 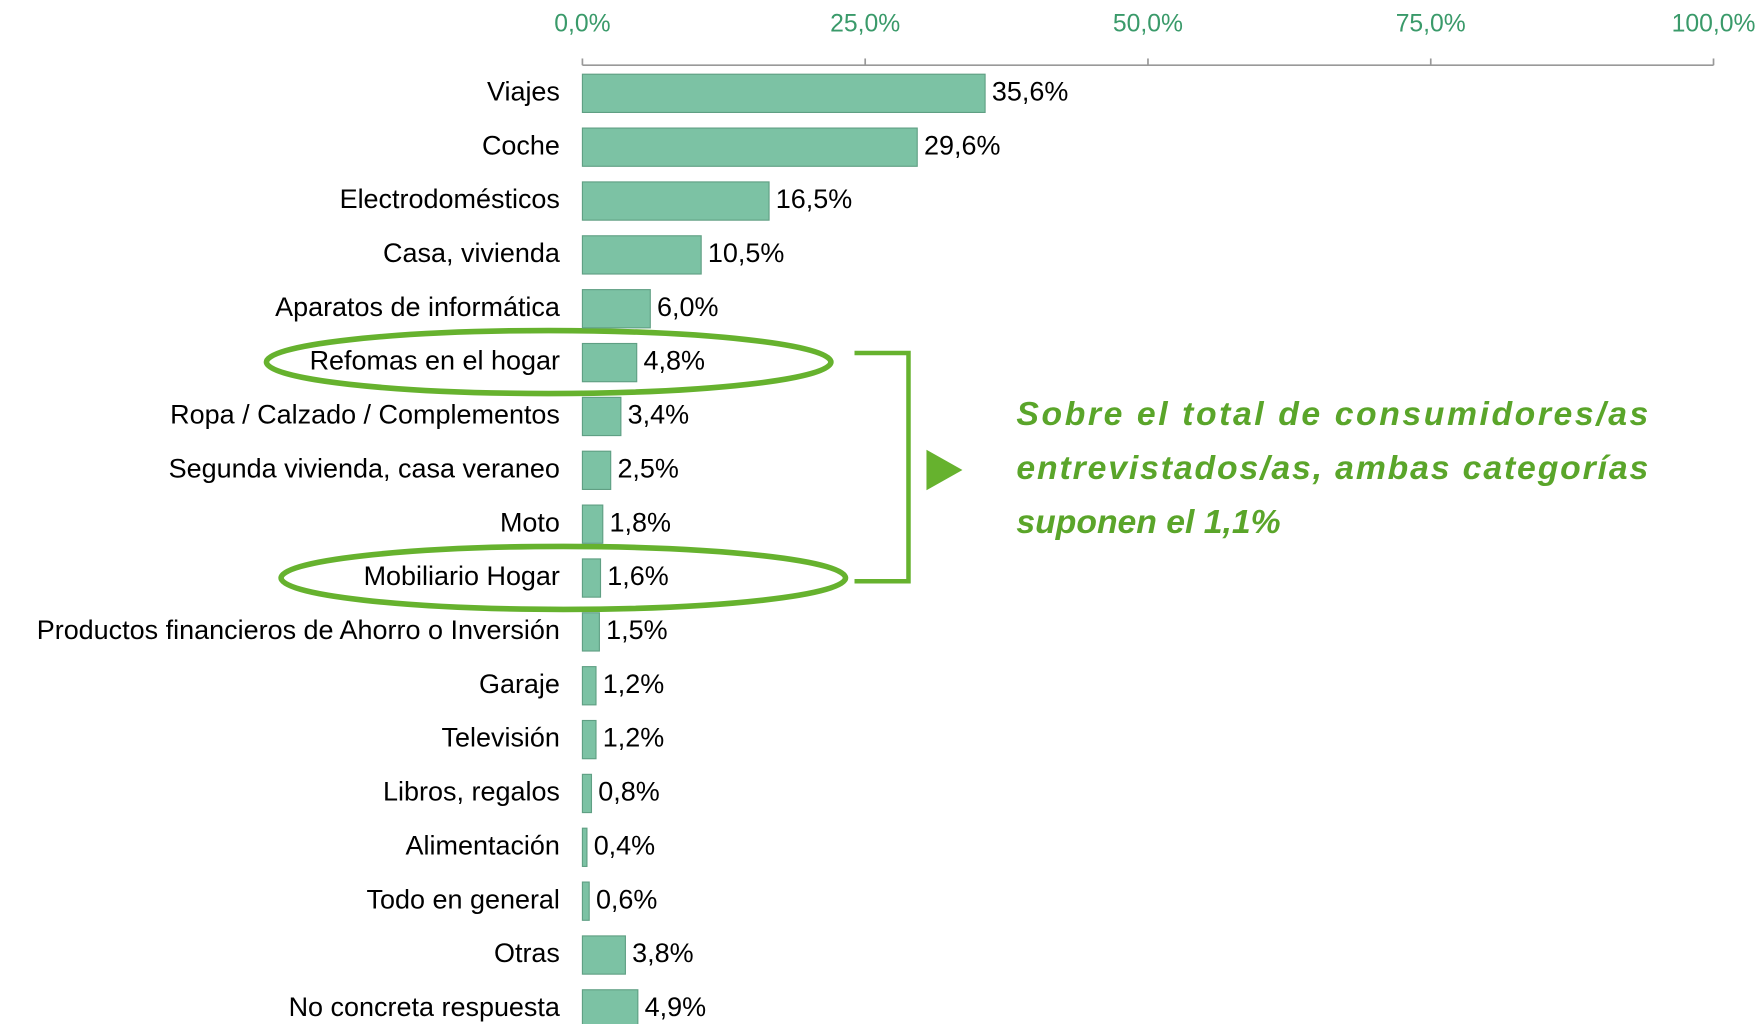 What do you see at coordinates (471, 792) in the screenshot?
I see `category-label: Libros, regalos` at bounding box center [471, 792].